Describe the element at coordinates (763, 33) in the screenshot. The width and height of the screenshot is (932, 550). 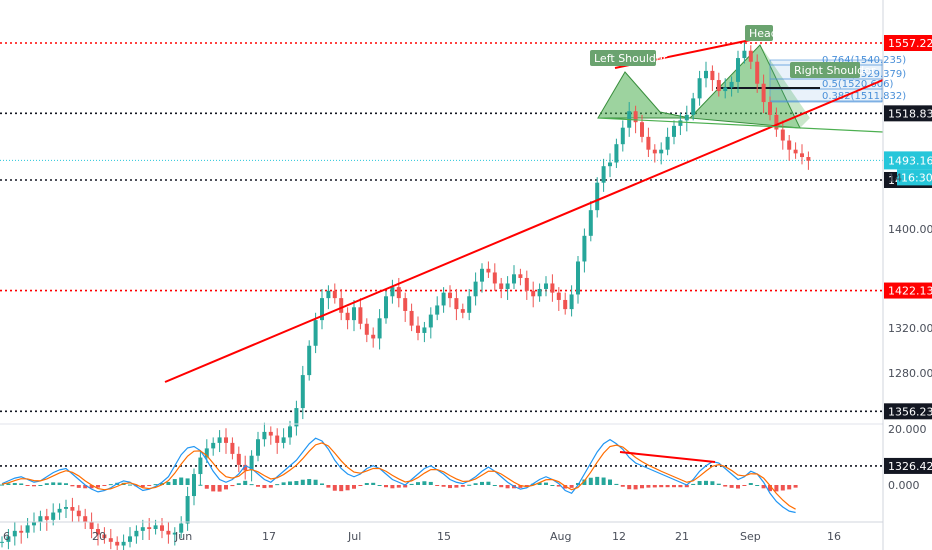
I see `pattern-label-1: Head` at that location.